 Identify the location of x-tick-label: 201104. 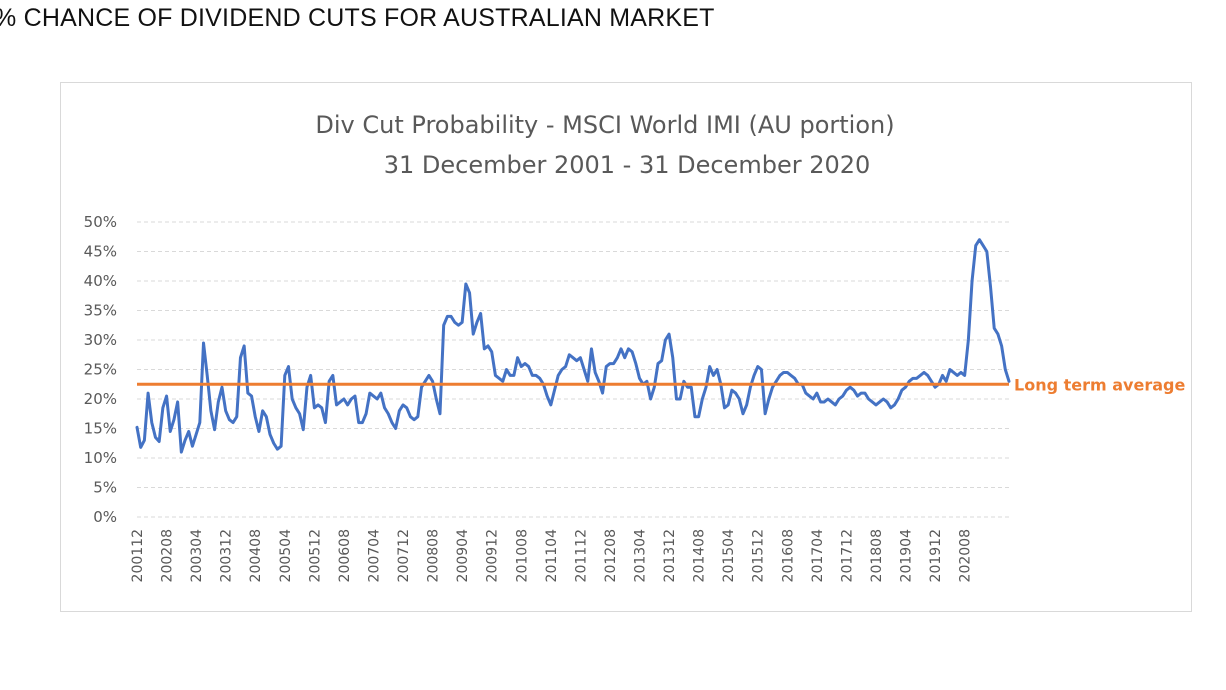
(552, 556).